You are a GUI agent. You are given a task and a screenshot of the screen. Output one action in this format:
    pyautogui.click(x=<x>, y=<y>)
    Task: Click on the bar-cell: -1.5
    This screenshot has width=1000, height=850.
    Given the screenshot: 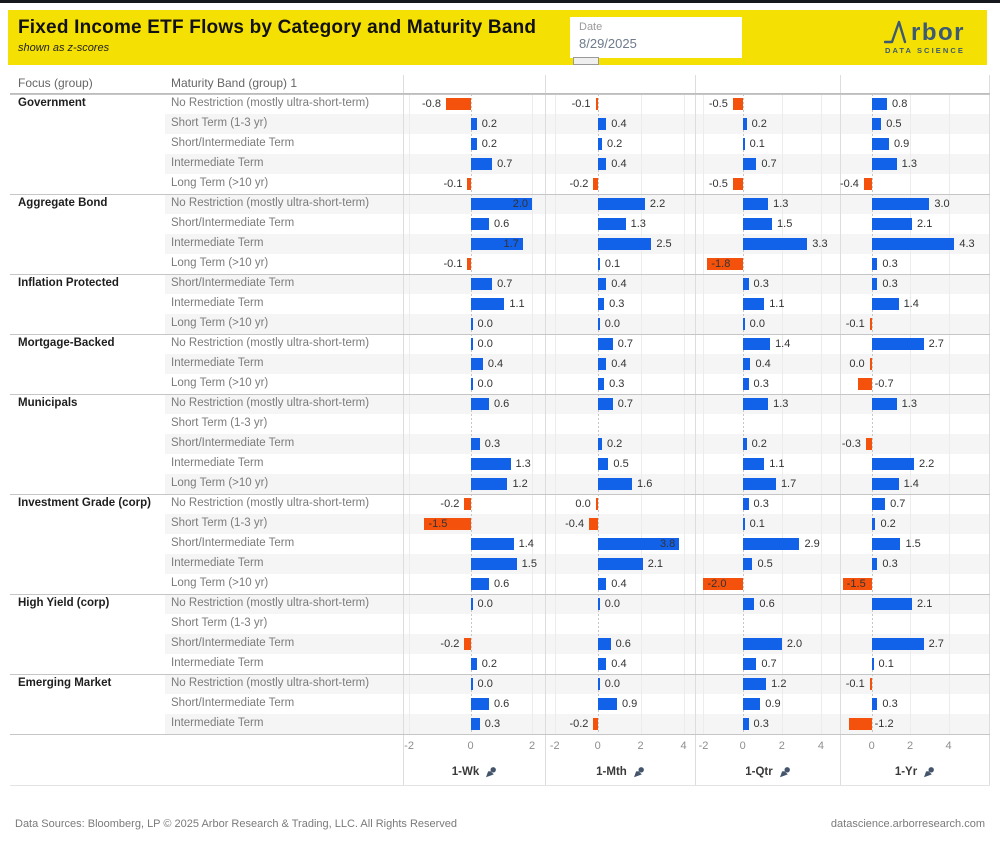 What is the action you would take?
    pyautogui.click(x=474, y=524)
    